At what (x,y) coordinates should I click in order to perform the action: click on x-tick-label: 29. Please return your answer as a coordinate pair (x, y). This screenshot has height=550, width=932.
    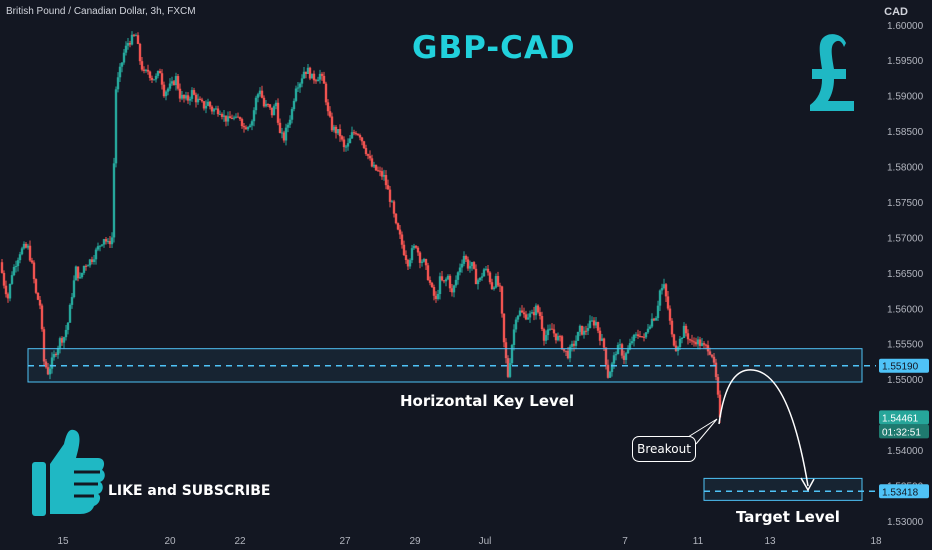
    Looking at the image, I should click on (415, 541).